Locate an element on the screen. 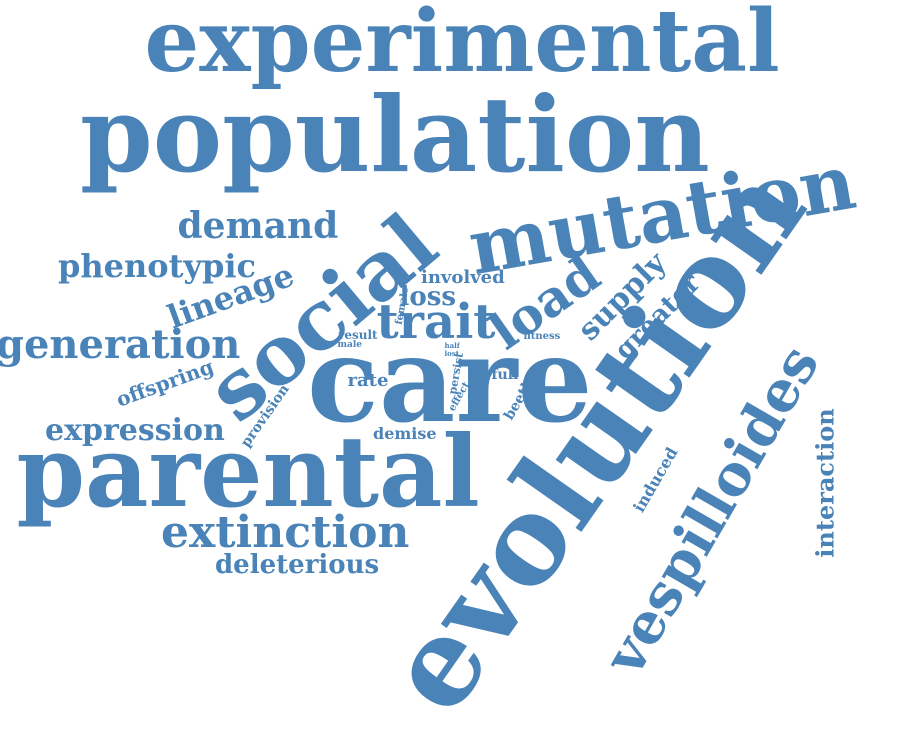  word-care: care is located at coordinates (450, 379).